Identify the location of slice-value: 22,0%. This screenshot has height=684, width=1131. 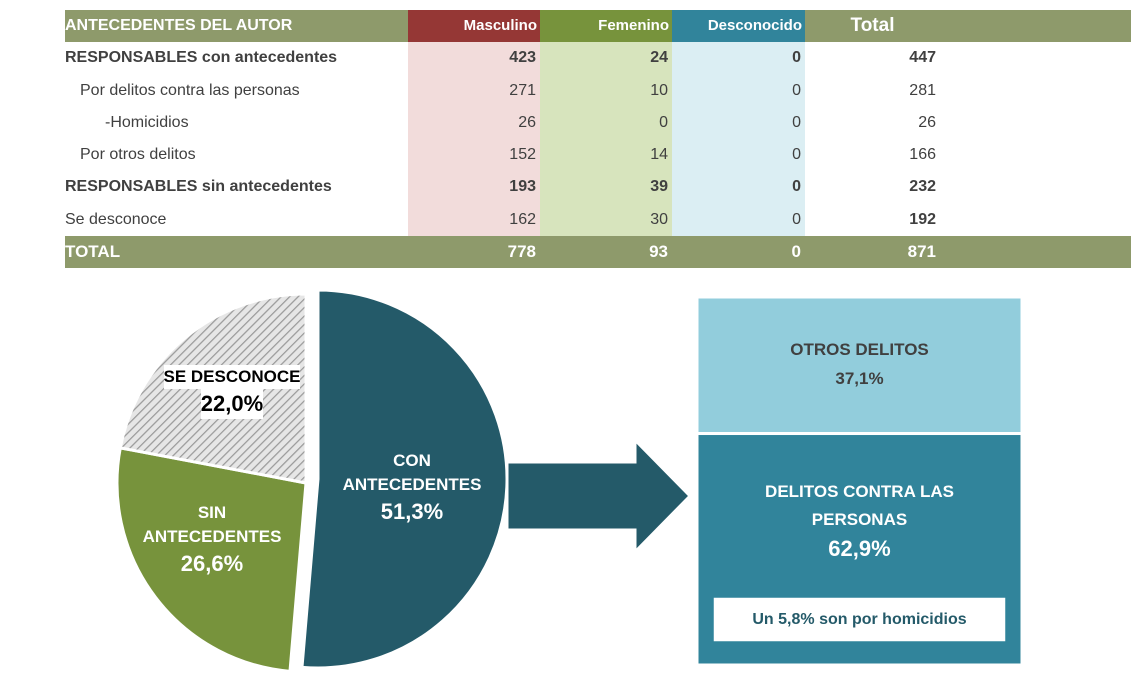
(232, 404).